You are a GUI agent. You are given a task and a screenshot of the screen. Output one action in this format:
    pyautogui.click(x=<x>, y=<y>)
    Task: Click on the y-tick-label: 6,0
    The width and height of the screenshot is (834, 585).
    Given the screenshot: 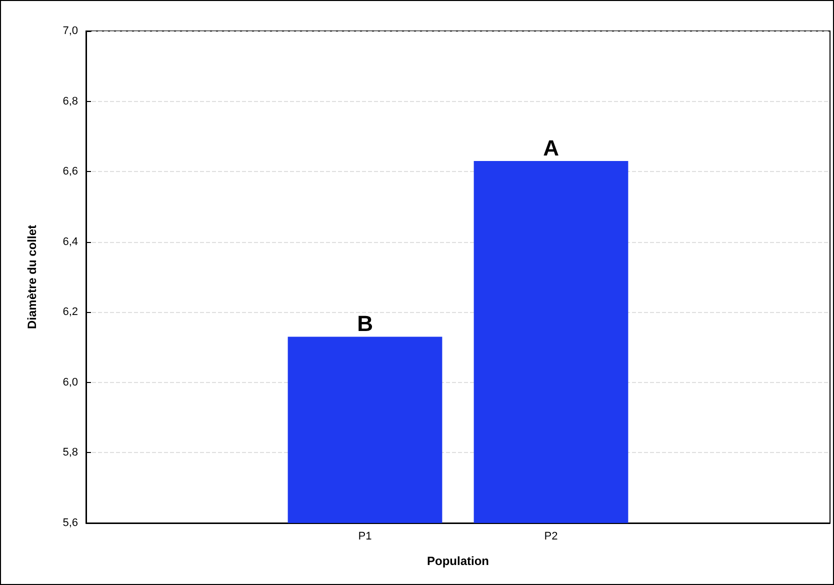 What is the action you would take?
    pyautogui.click(x=70, y=382)
    